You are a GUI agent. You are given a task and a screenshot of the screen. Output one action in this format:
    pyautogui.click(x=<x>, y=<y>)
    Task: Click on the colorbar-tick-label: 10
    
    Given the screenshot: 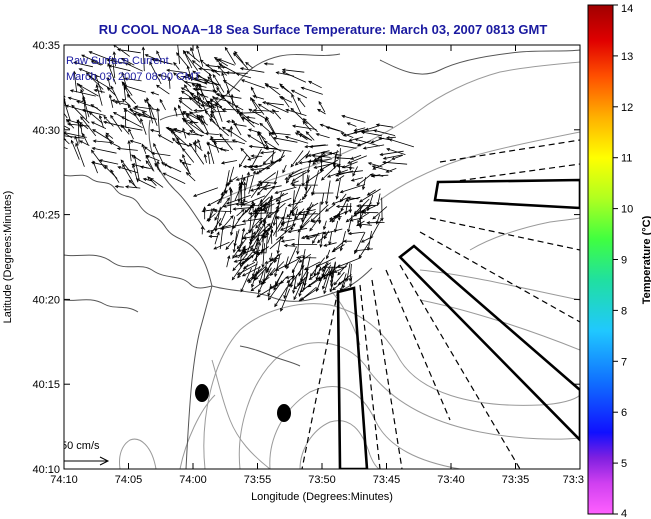 What is the action you would take?
    pyautogui.click(x=627, y=210)
    